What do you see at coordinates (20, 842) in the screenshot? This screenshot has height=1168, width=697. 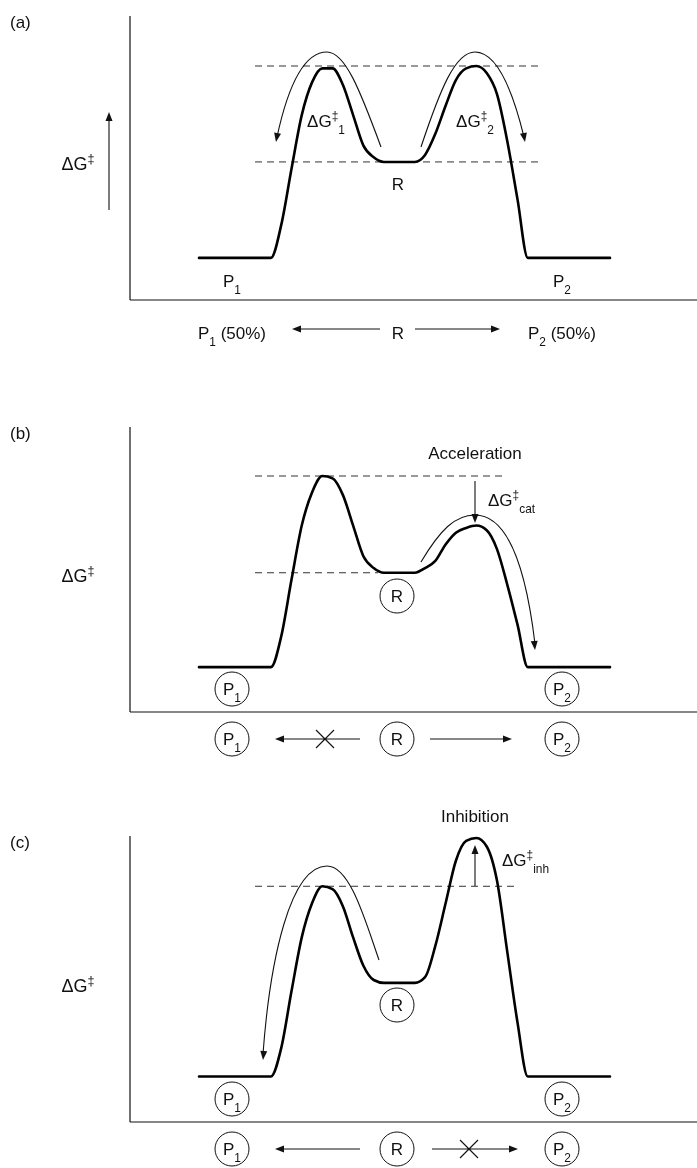 I see `text: (c)` at bounding box center [20, 842].